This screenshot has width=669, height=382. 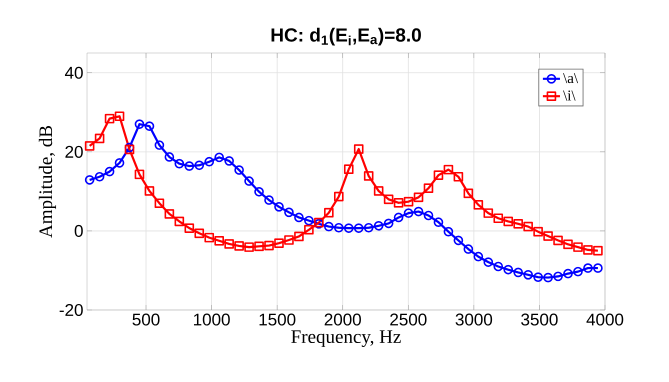 I want to click on chart-title: HC: d$_{1}$(E$_{i}$,E$_{a}$)=8.0, so click(x=346, y=37).